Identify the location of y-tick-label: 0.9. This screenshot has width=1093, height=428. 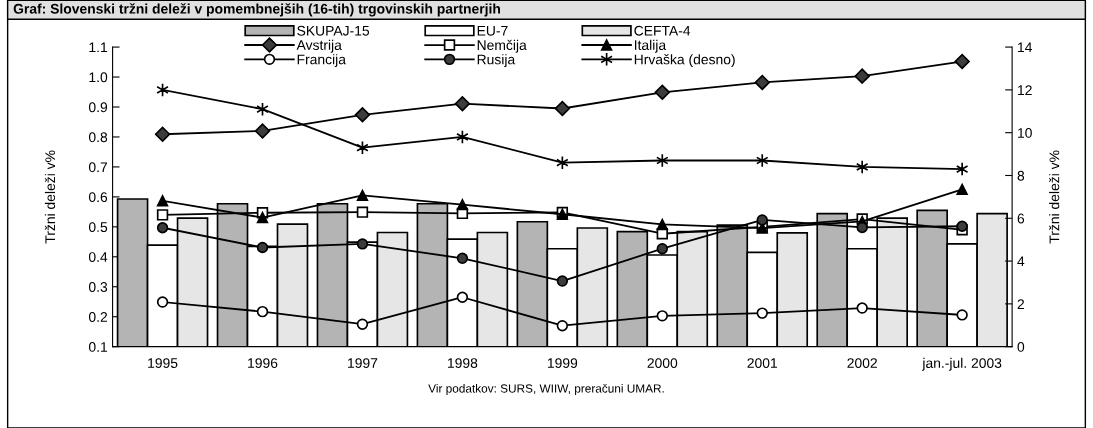
(98, 107).